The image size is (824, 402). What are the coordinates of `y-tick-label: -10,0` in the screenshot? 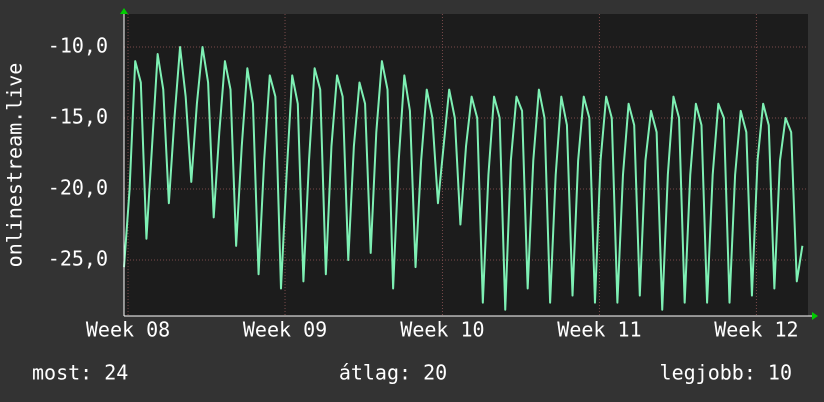 It's located at (78, 45).